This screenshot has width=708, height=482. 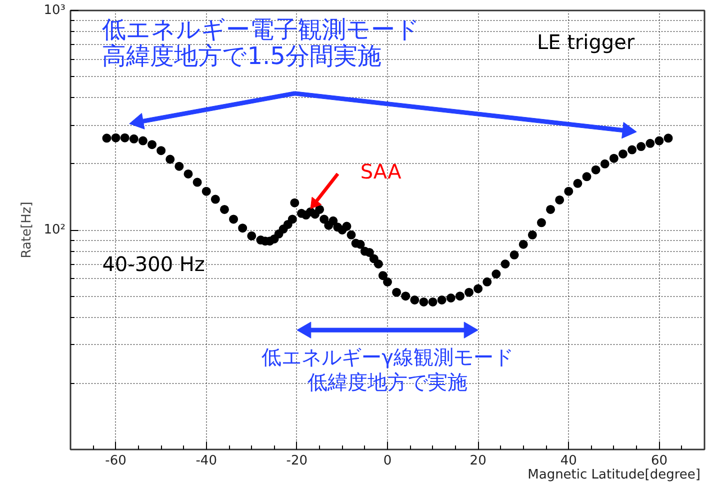 What do you see at coordinates (614, 475) in the screenshot?
I see `x-axis-title: Magnetic Latitude[degree]` at bounding box center [614, 475].